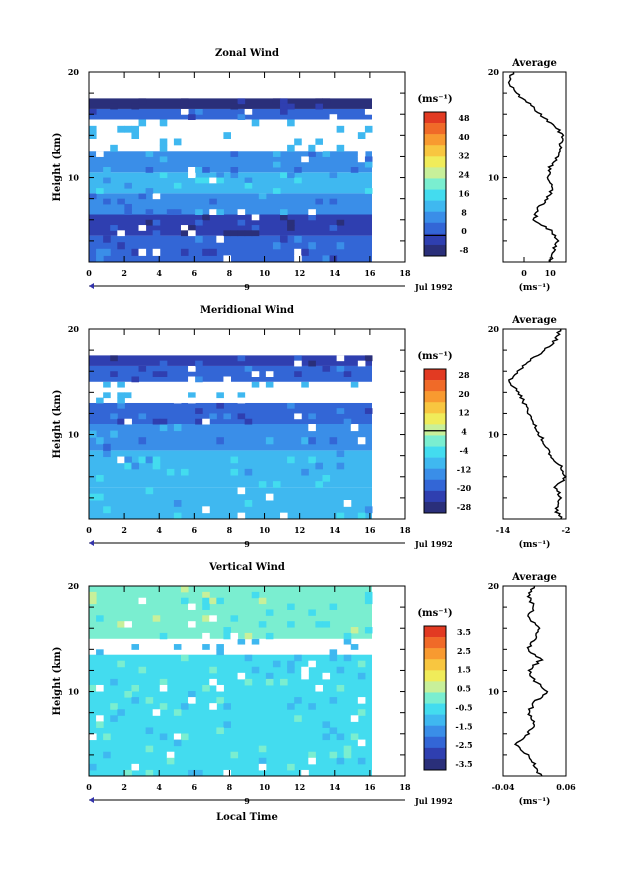 The height and width of the screenshot is (877, 619). I want to click on x-tick-label: 10, so click(265, 530).